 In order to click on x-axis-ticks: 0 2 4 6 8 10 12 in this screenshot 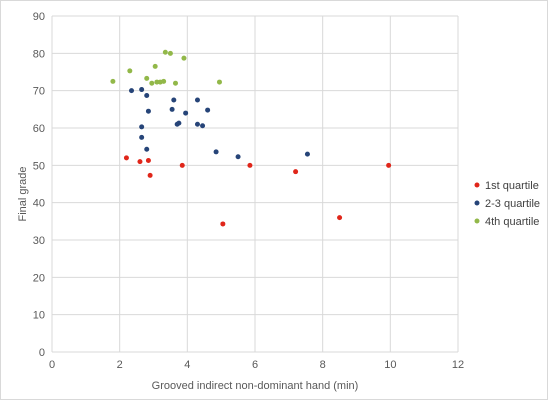, I will do `click(256, 365)`.